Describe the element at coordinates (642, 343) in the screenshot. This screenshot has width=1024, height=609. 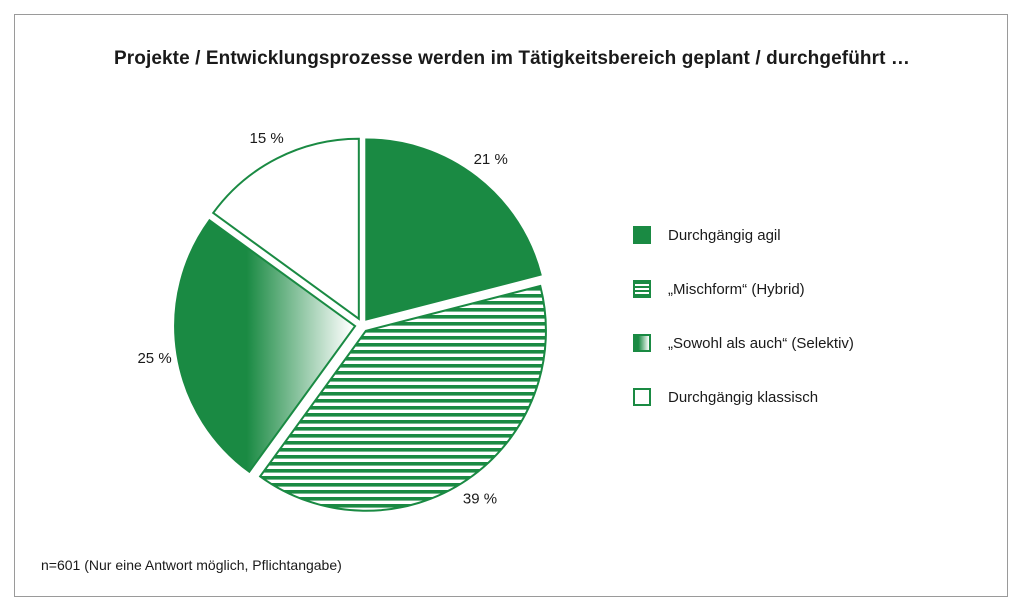
I see `legend-swatch-gradient` at that location.